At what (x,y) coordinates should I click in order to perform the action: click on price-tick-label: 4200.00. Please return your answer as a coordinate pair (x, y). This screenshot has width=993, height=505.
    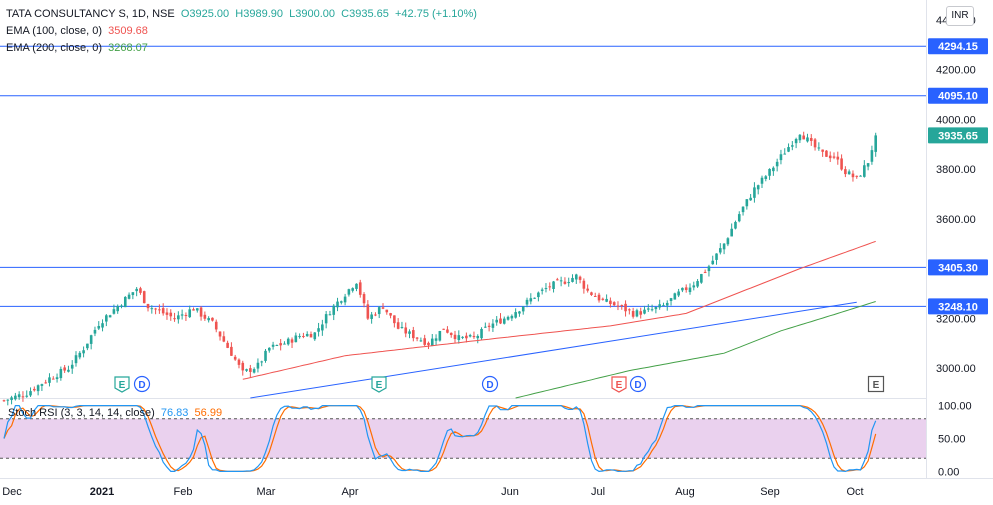
    Looking at the image, I should click on (956, 71).